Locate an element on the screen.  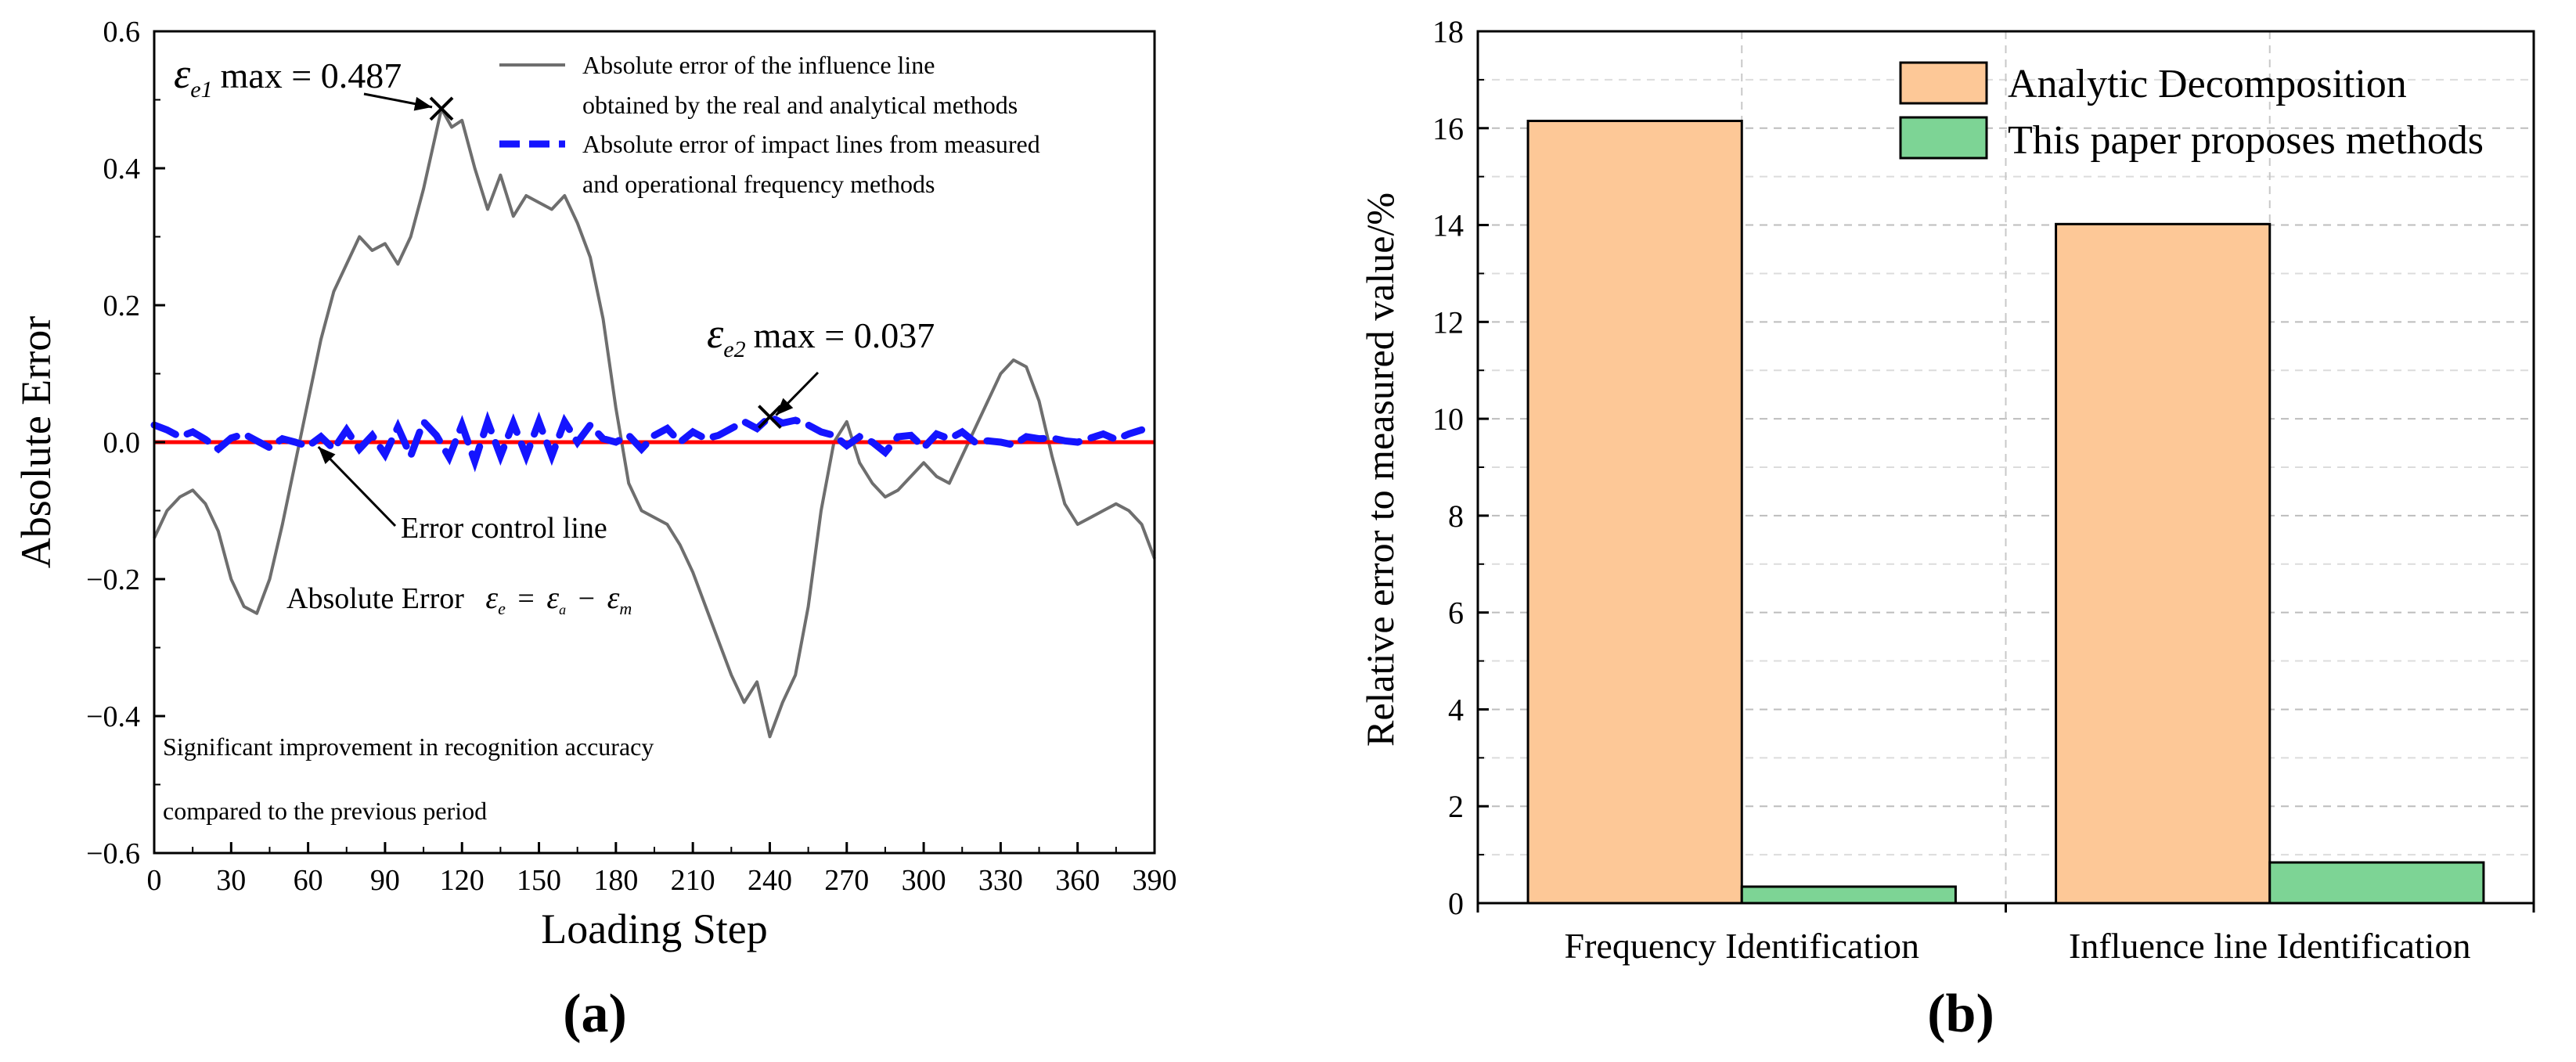
legend-swatch-analytic-decomposition is located at coordinates (1943, 83).